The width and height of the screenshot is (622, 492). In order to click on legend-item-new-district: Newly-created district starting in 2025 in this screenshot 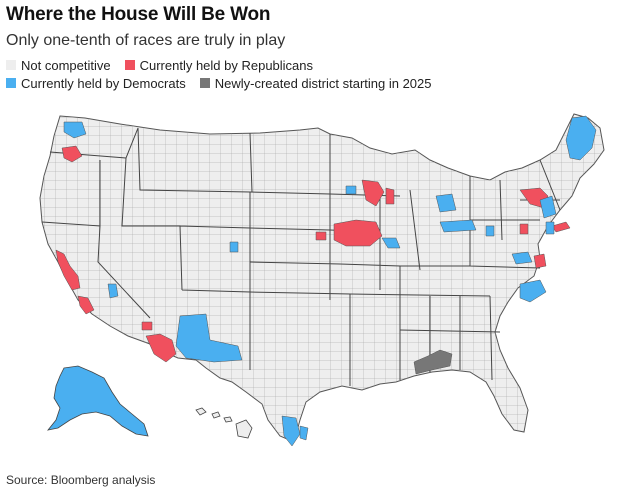, I will do `click(315, 83)`.